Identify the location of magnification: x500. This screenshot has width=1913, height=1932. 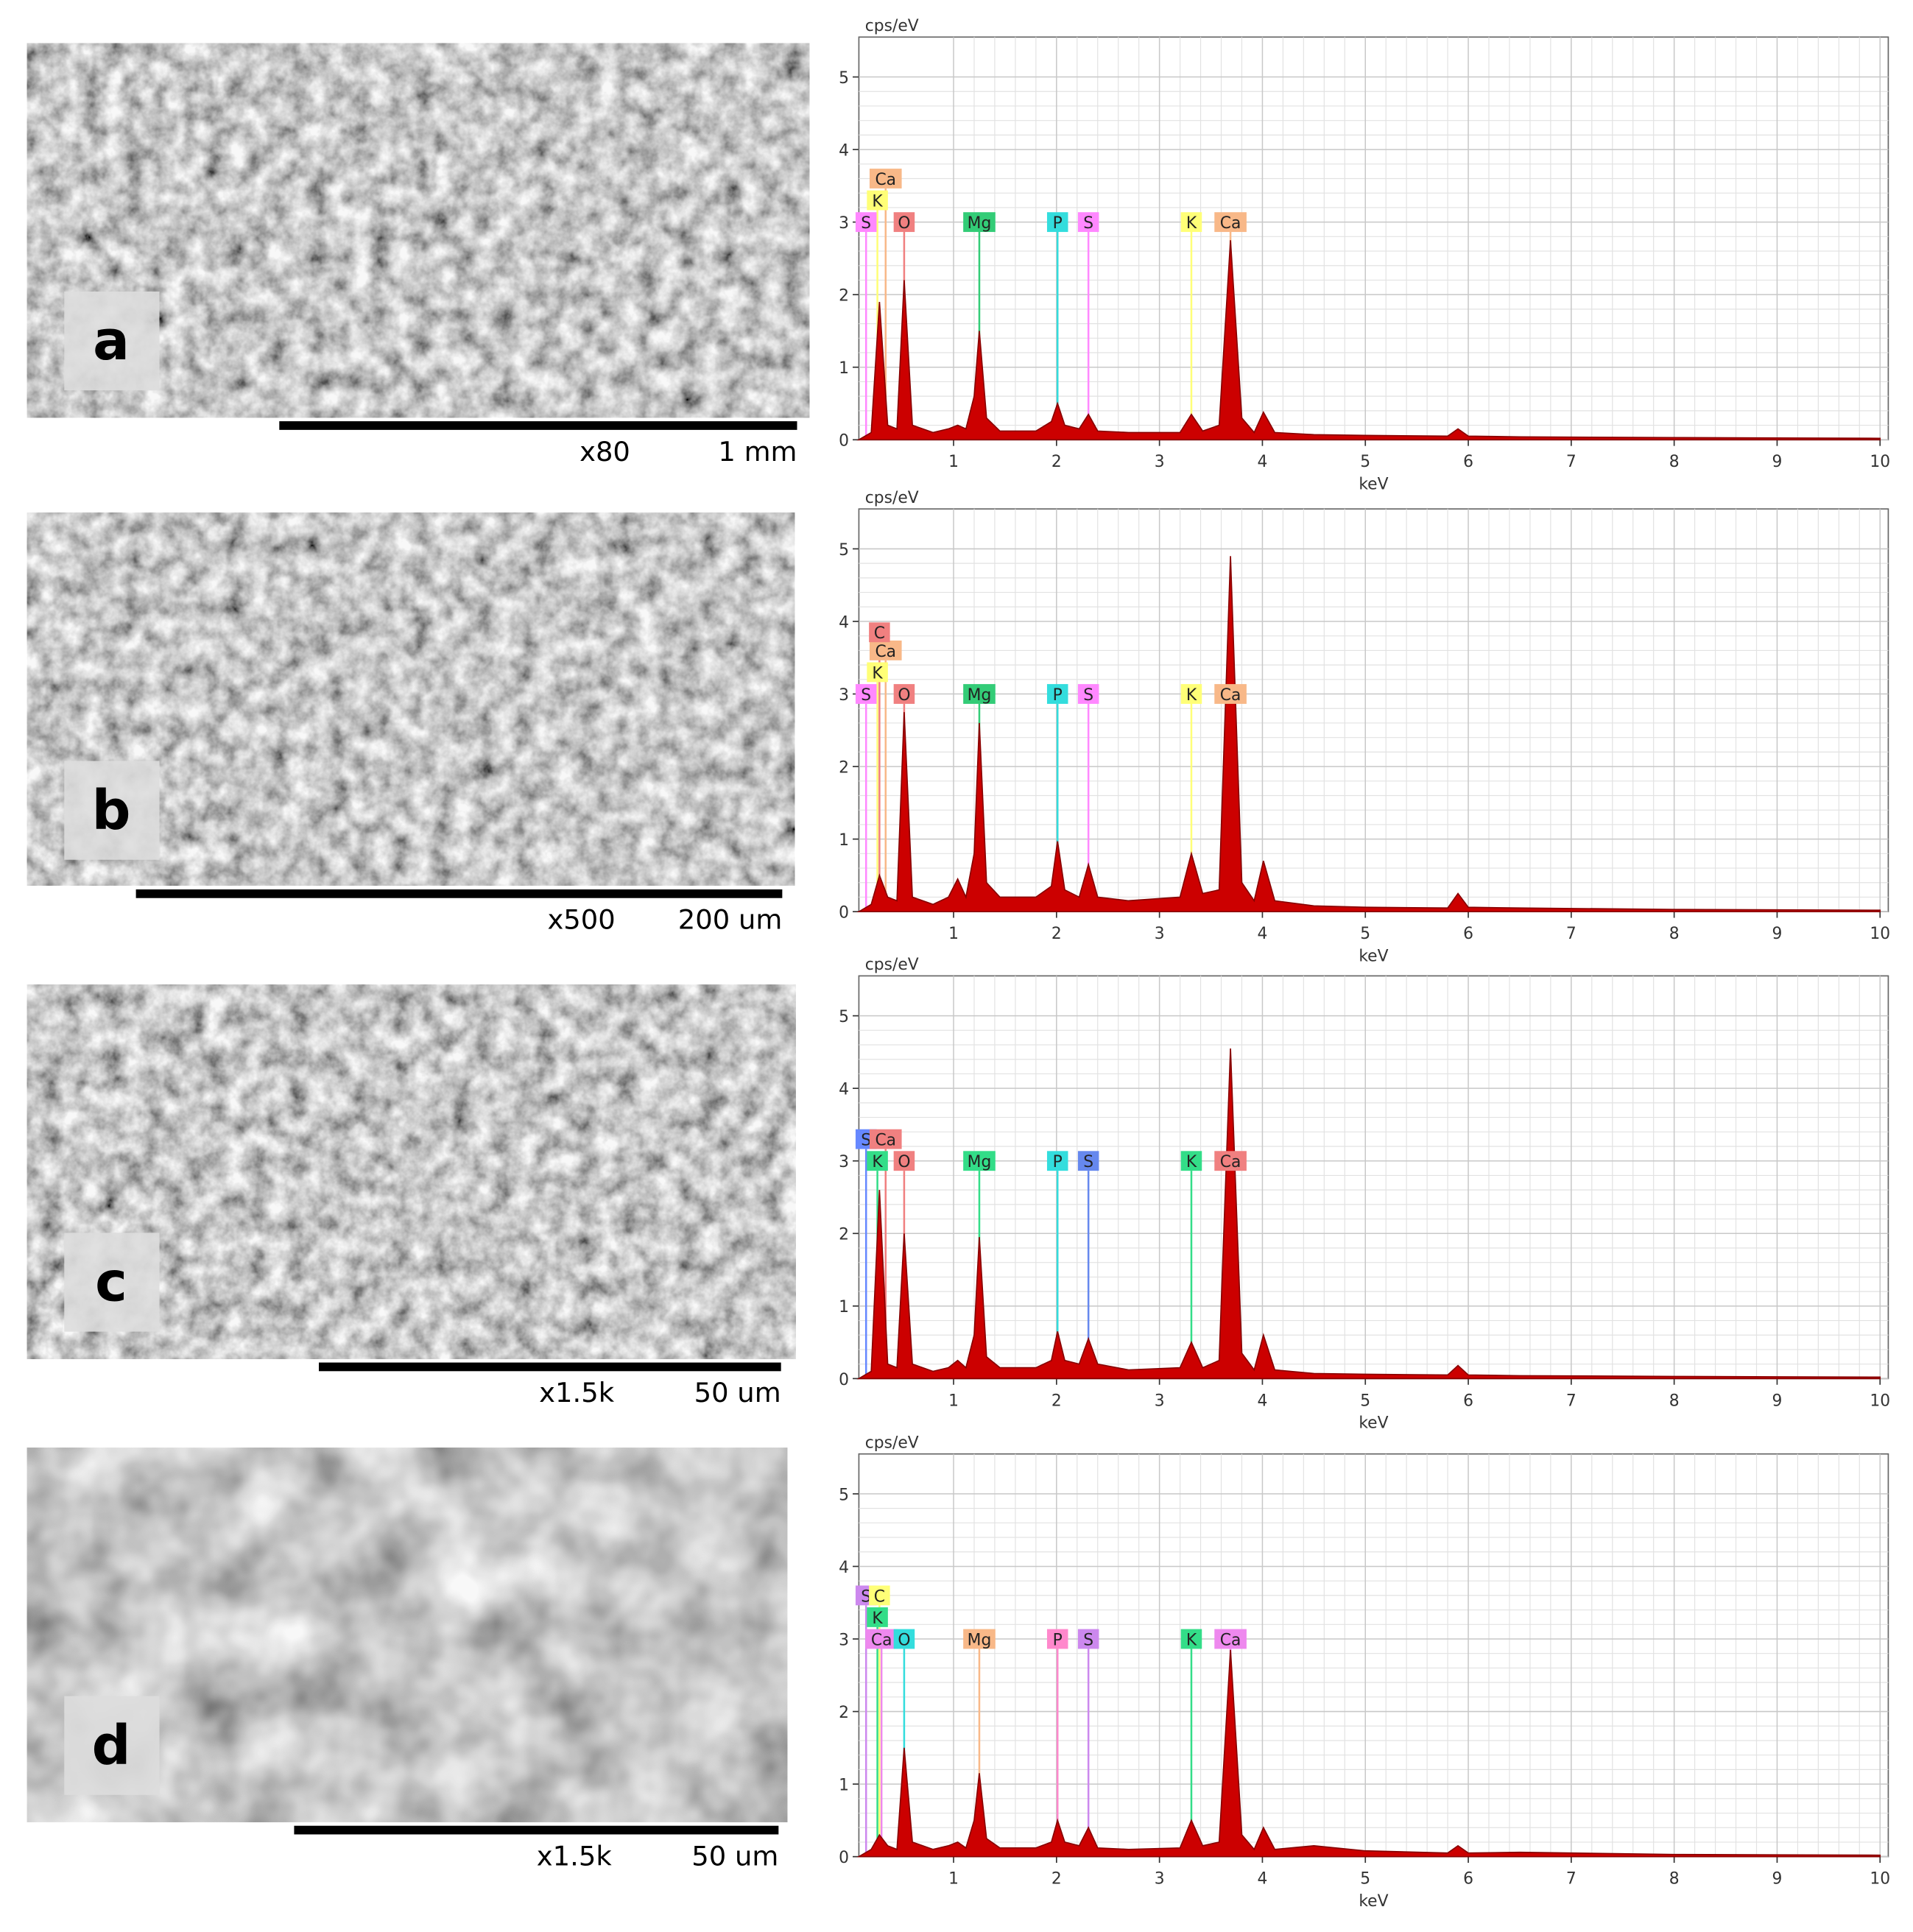
(581, 920).